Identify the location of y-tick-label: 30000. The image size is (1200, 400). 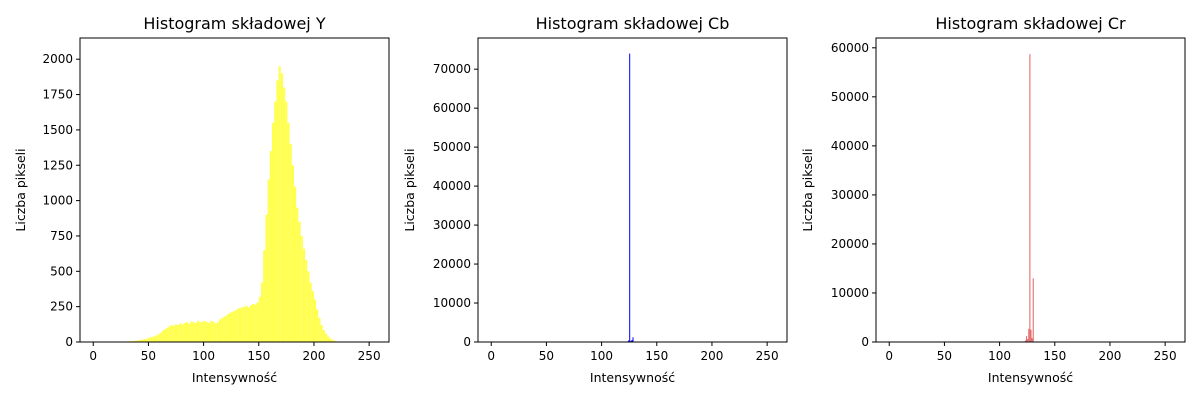
(452, 225).